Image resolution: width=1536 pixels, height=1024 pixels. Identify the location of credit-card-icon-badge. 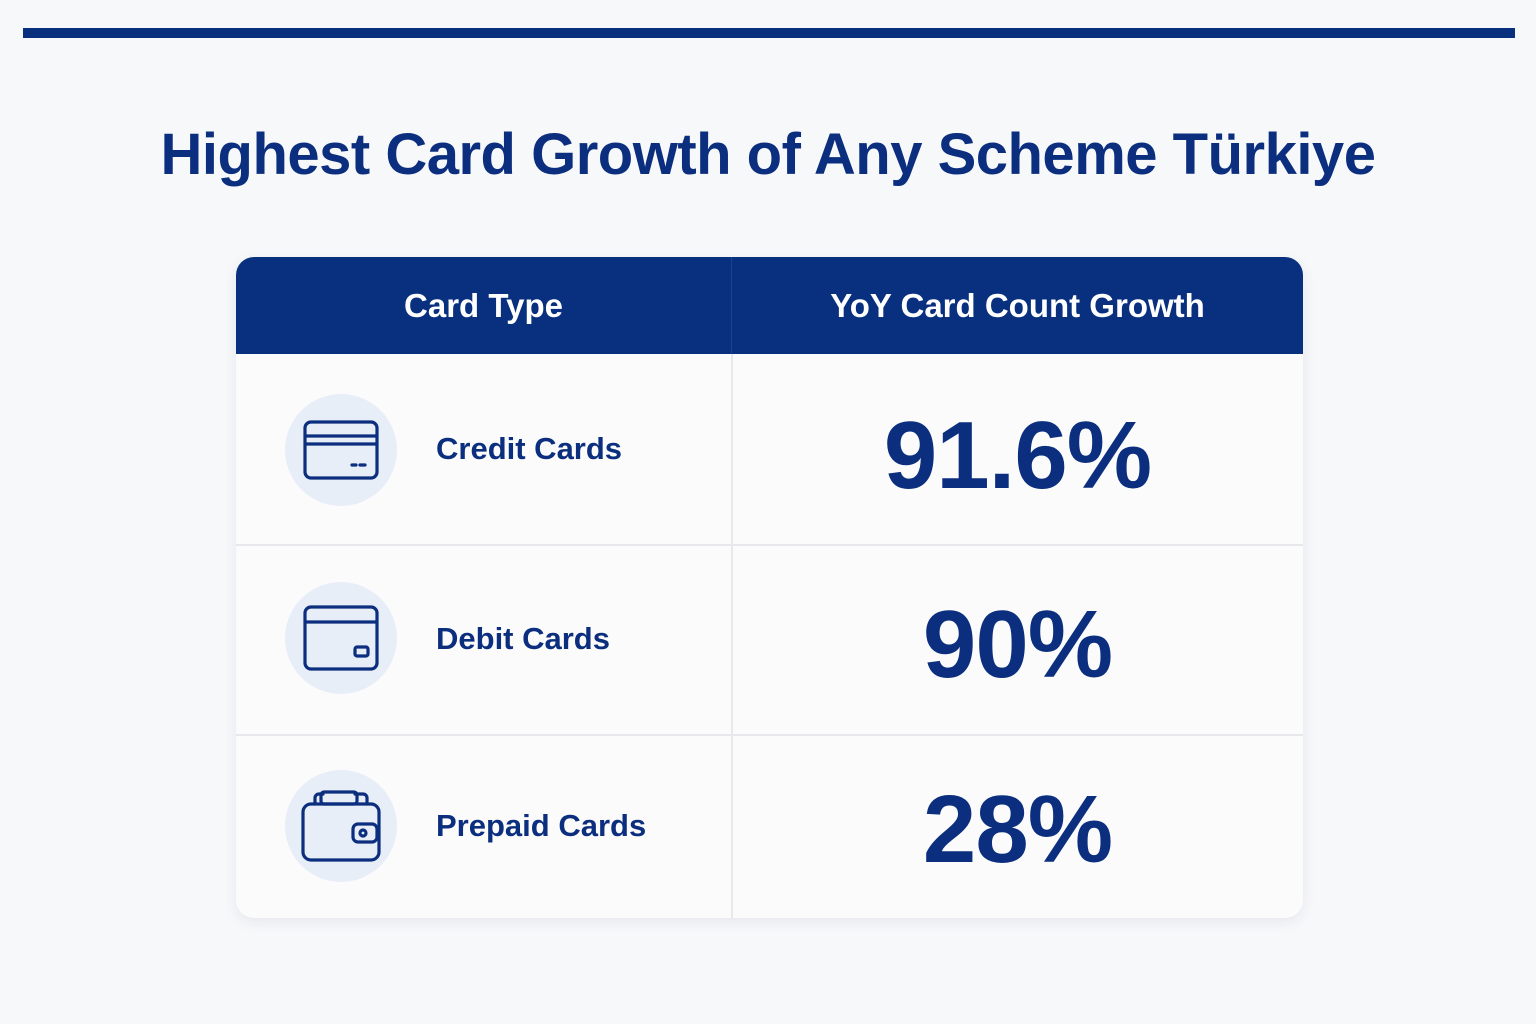
(341, 450).